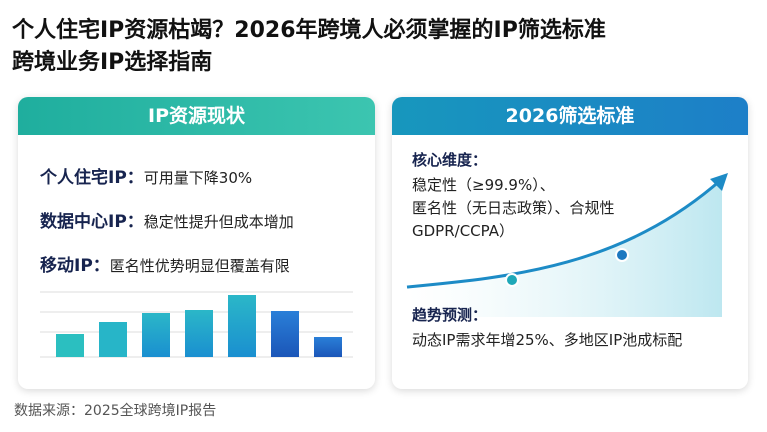 Image resolution: width=767 pixels, height=432 pixels. Describe the element at coordinates (198, 178) in the screenshot. I see `item-text: 可用量下降30%` at that location.